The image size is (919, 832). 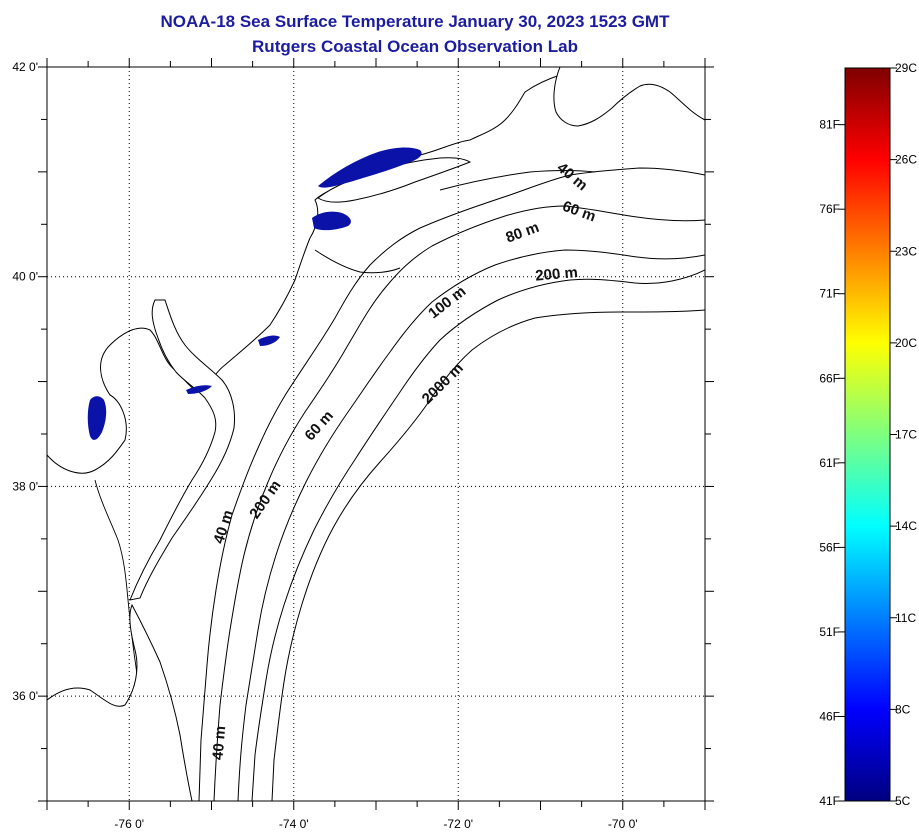 What do you see at coordinates (25, 67) in the screenshot?
I see `latitude-label: 42 0'` at bounding box center [25, 67].